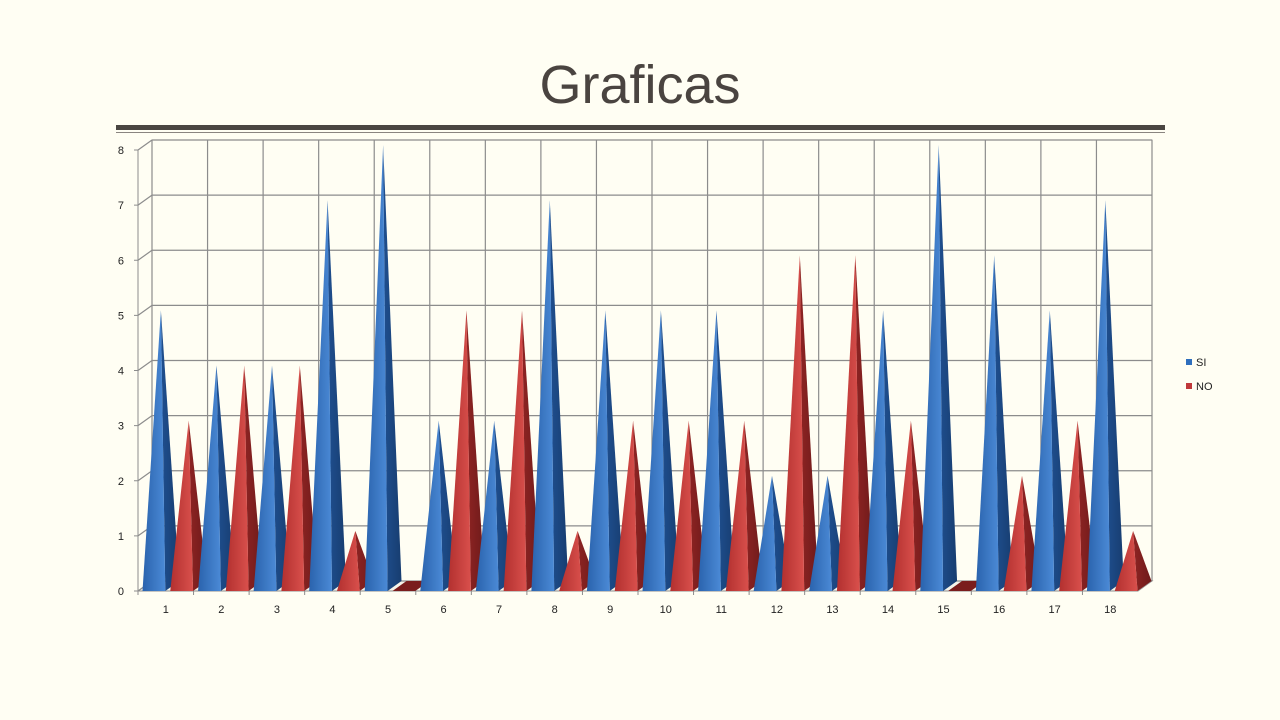 This screenshot has width=1280, height=720. What do you see at coordinates (721, 610) in the screenshot?
I see `x-tick-label: 11` at bounding box center [721, 610].